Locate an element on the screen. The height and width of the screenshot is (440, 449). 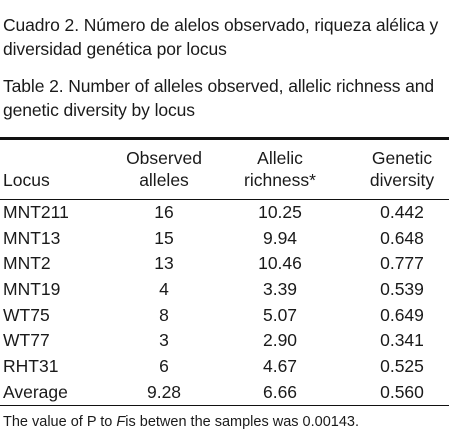
table-row: MNT19 4 3.39 0.539 is located at coordinates (224, 290).